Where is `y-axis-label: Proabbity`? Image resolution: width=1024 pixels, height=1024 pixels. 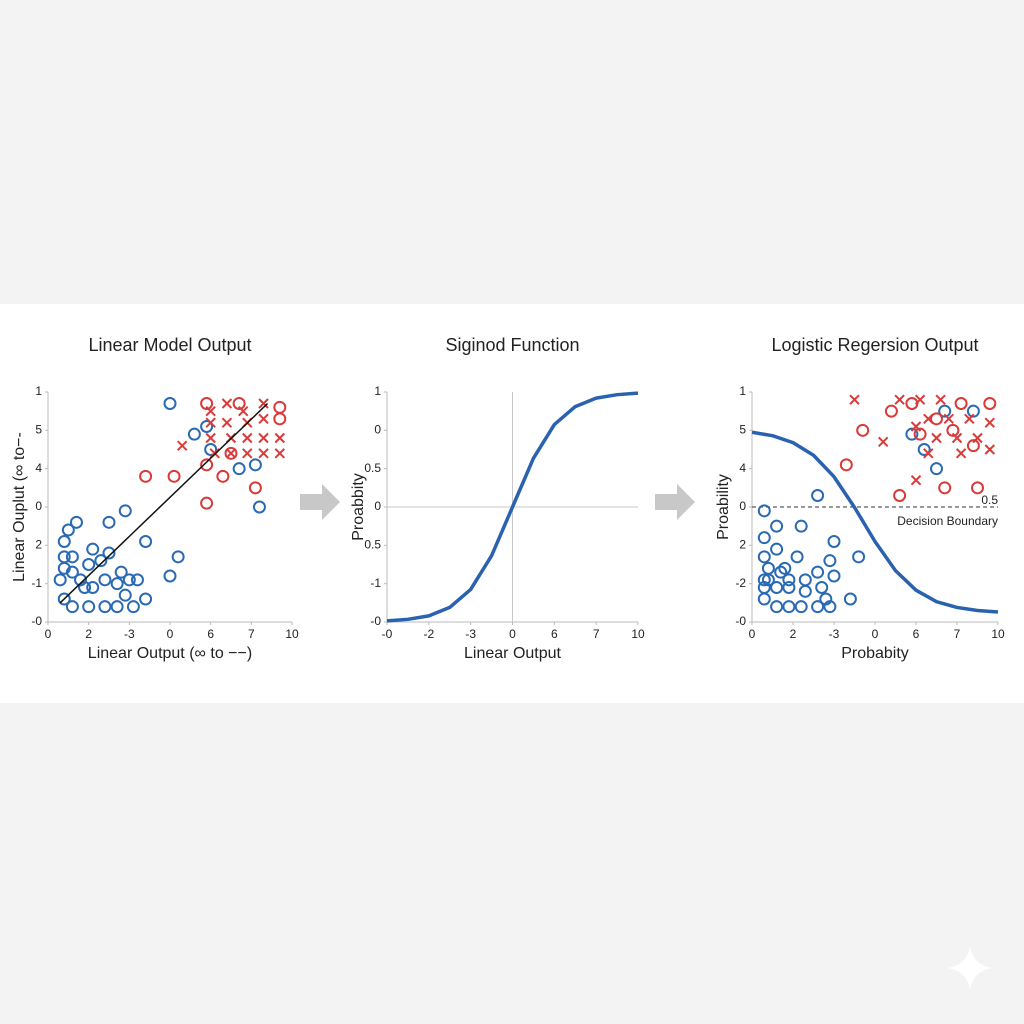 y-axis-label: Proabbity is located at coordinates (358, 507).